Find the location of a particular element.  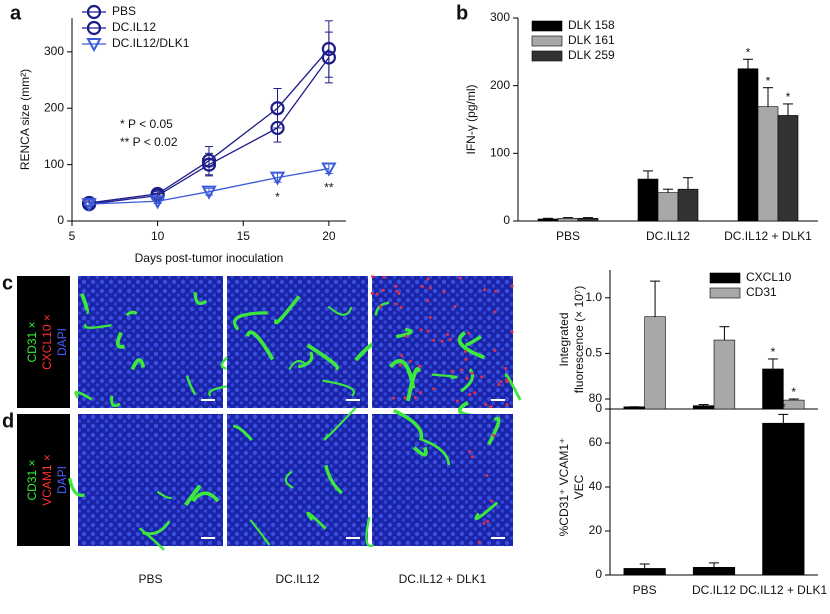

column-label: DC.IL12 is located at coordinates (297, 579).